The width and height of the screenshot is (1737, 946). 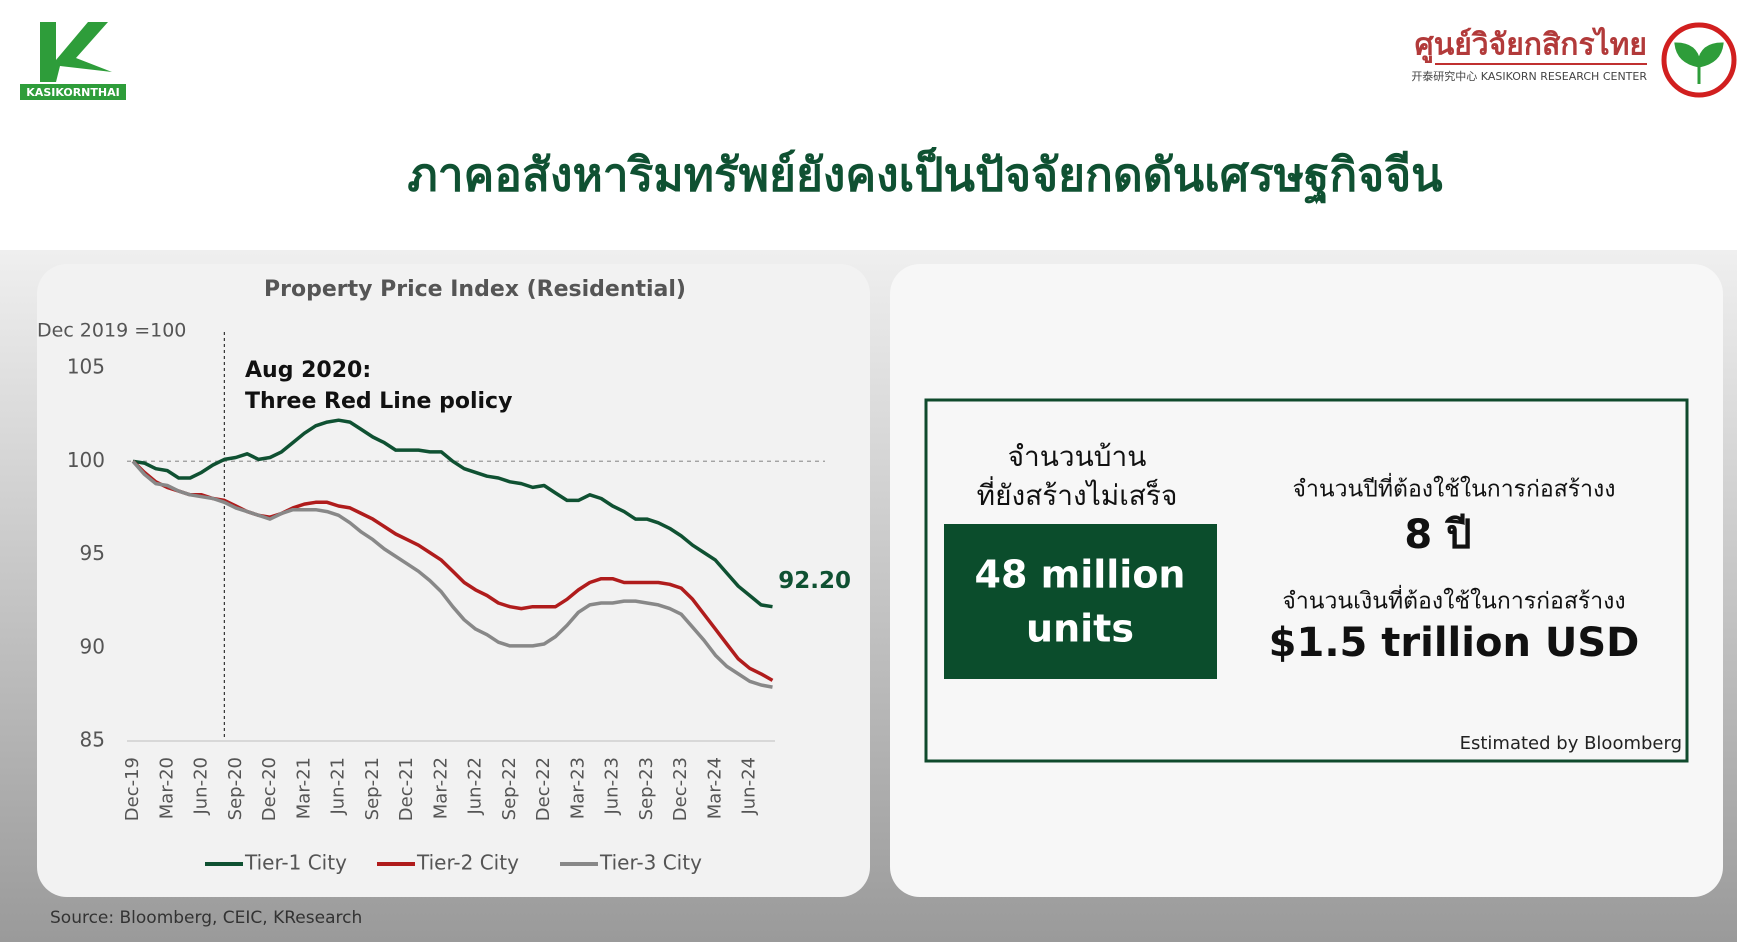 What do you see at coordinates (206, 918) in the screenshot?
I see `source: Source: Bloomberg, CEIC, KResearch` at bounding box center [206, 918].